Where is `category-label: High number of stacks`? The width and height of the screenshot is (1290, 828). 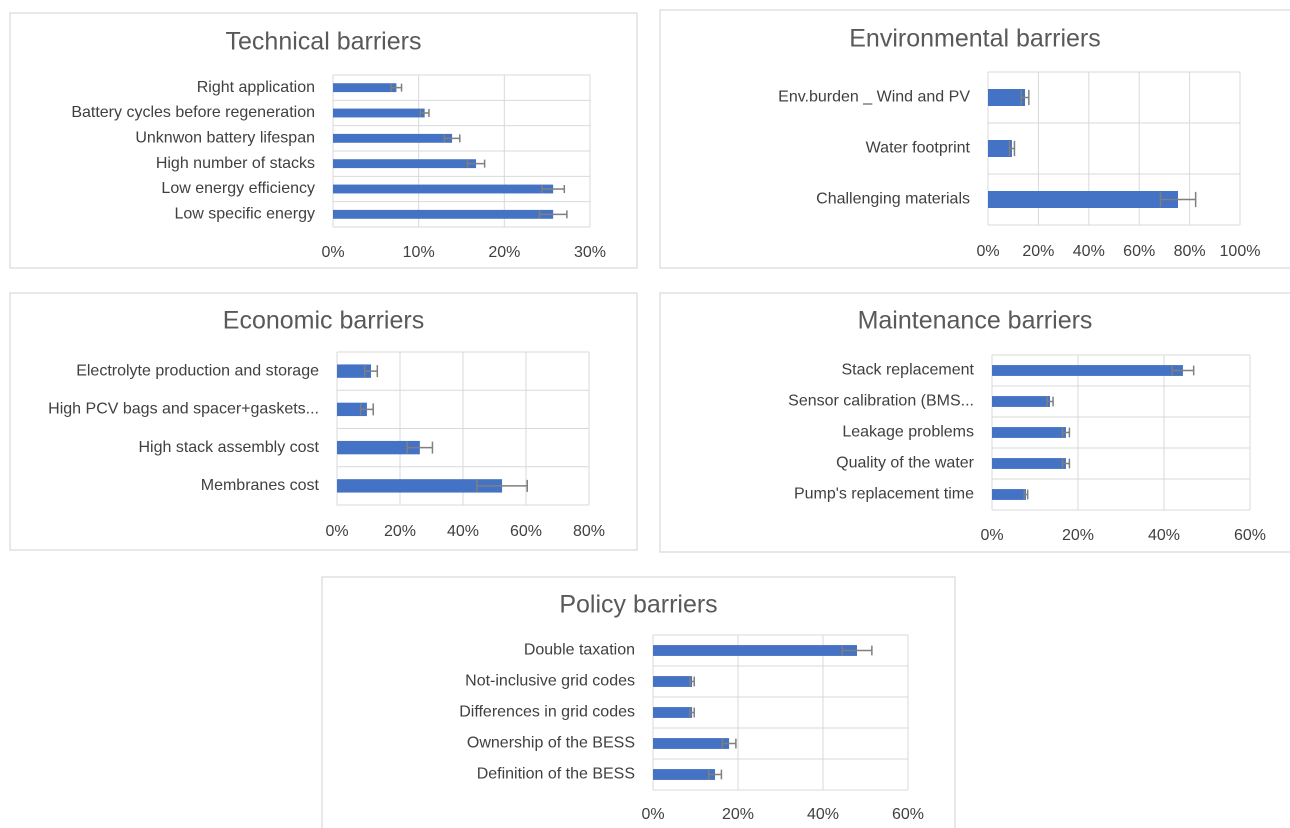
category-label: High number of stacks is located at coordinates (235, 163).